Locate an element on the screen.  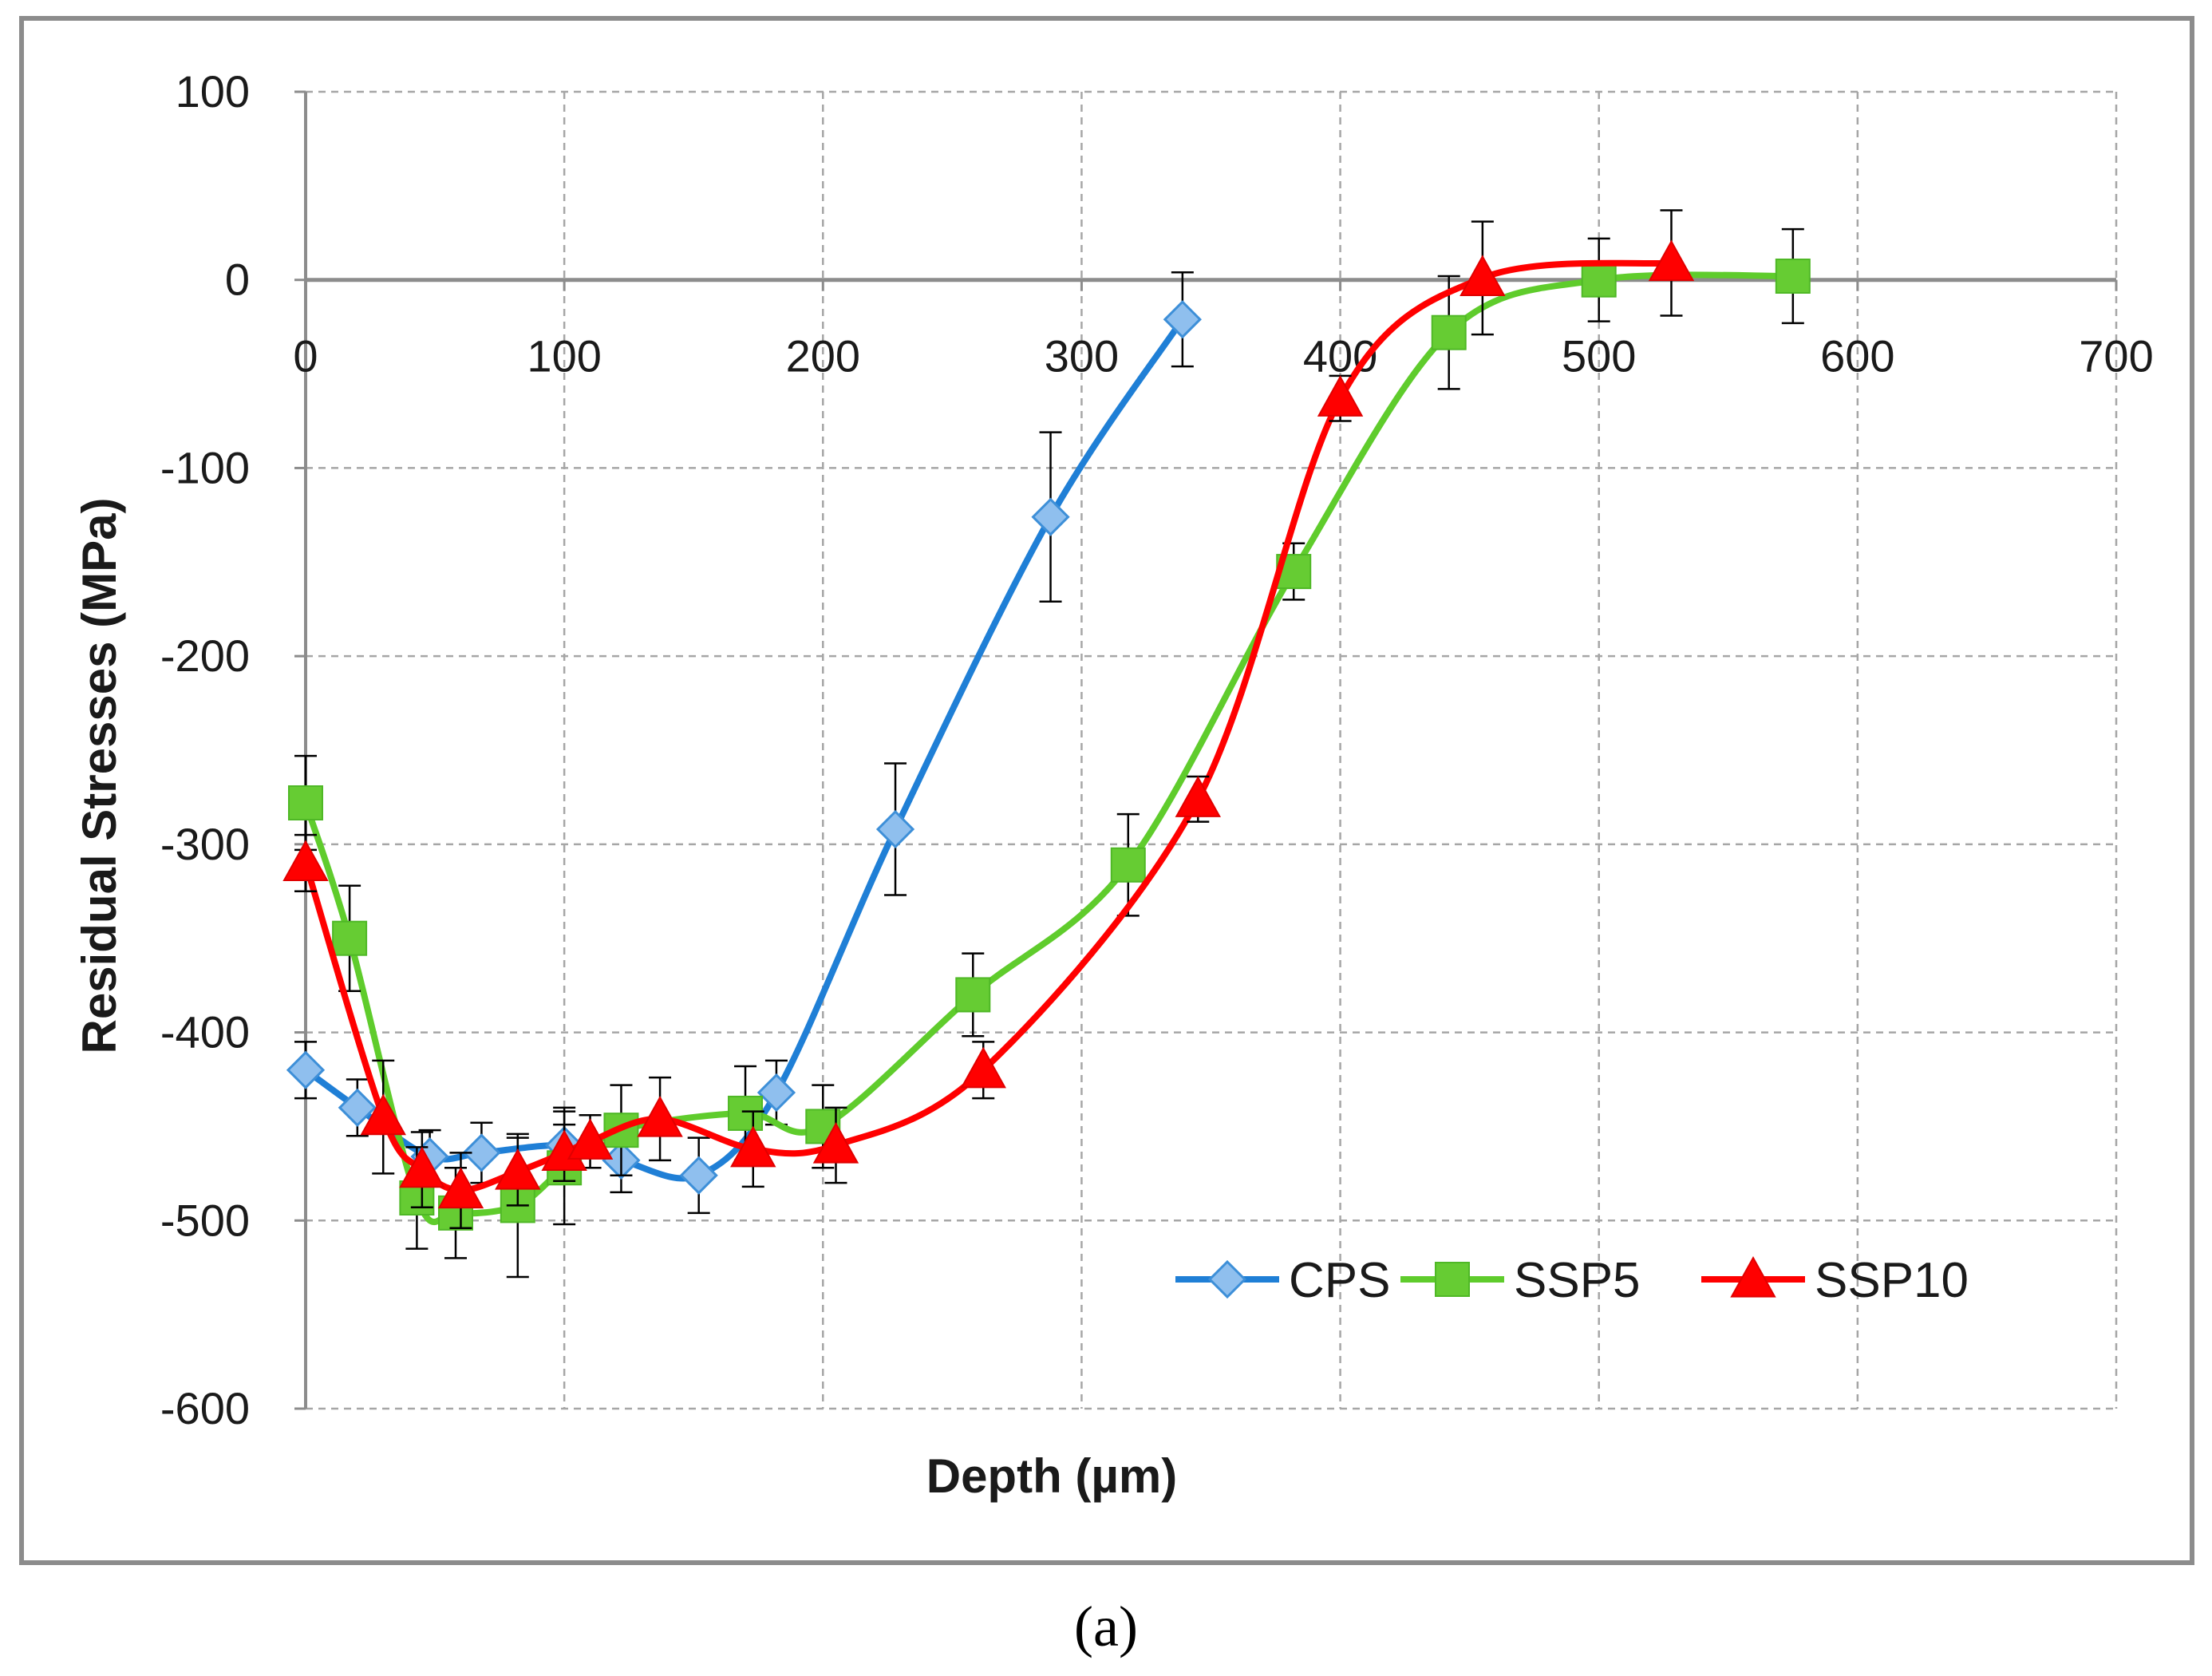
x-tick-label: 700 is located at coordinates (2116, 356).